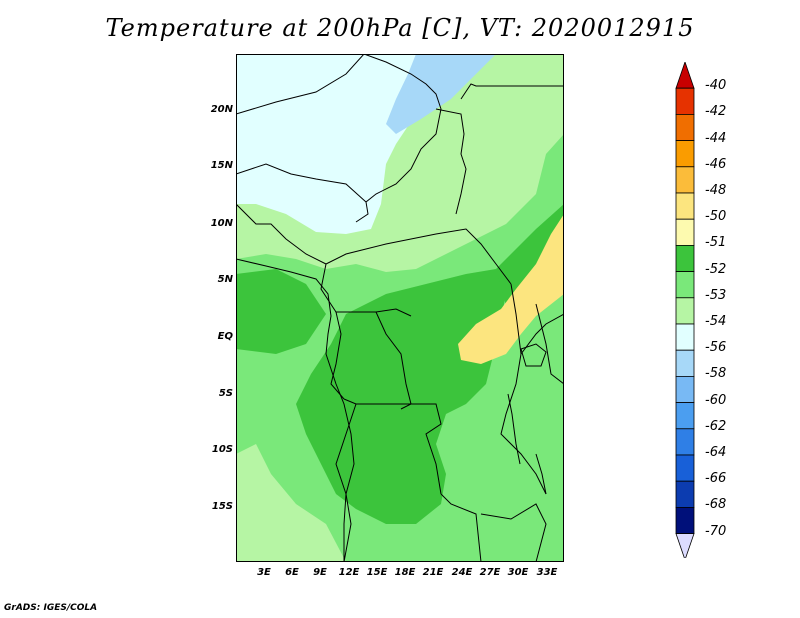 This screenshot has height=618, width=800. I want to click on lat-label-15s: 15S, so click(222, 506).